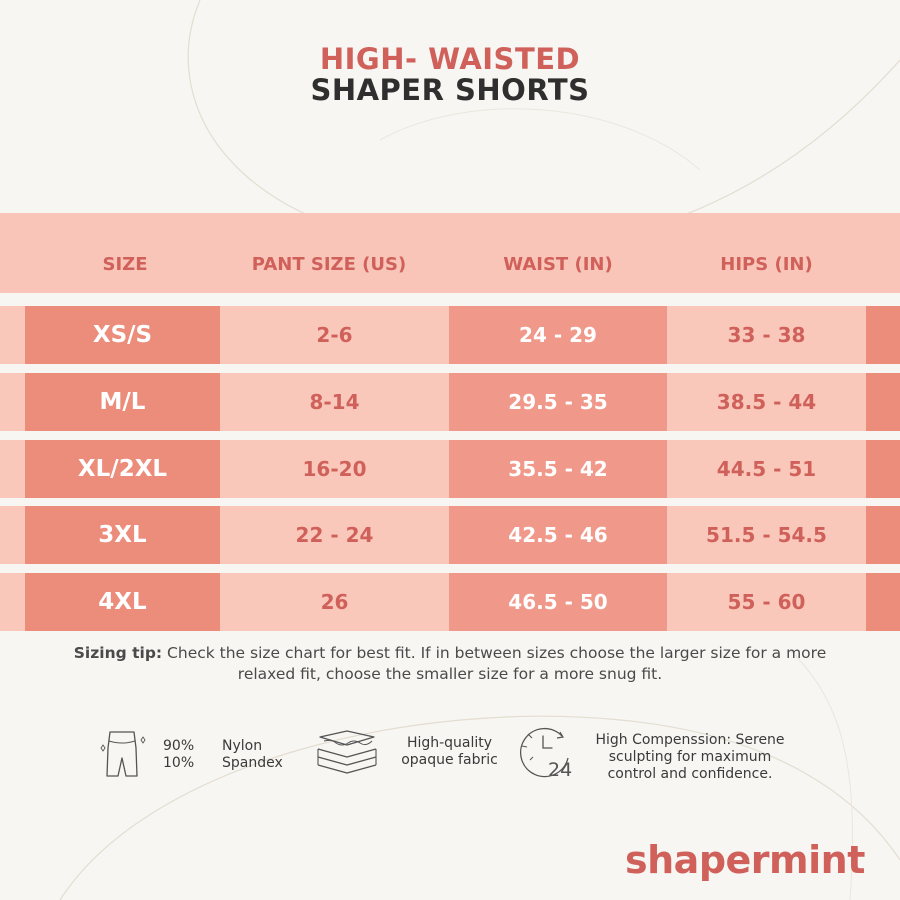 Image resolution: width=900 pixels, height=900 pixels. What do you see at coordinates (558, 335) in the screenshot?
I see `waist-cell: 24 - 29` at bounding box center [558, 335].